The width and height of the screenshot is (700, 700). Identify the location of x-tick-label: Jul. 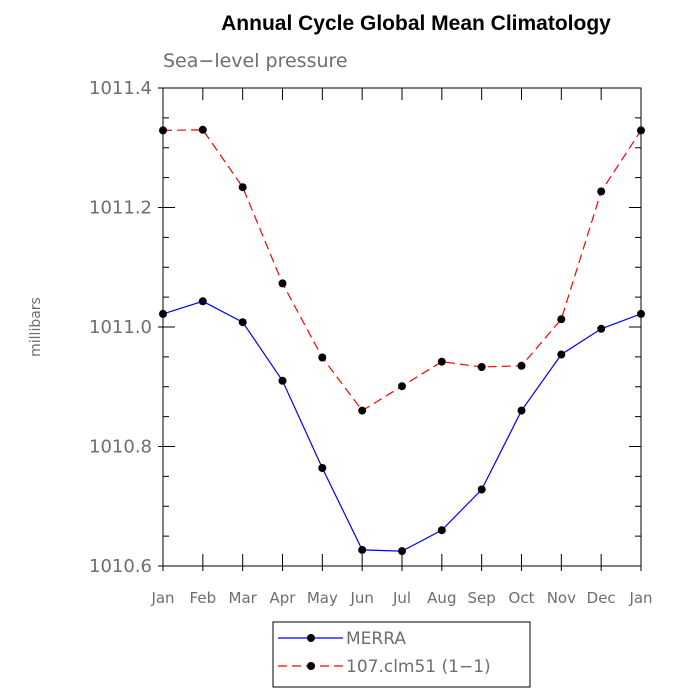
(401, 598).